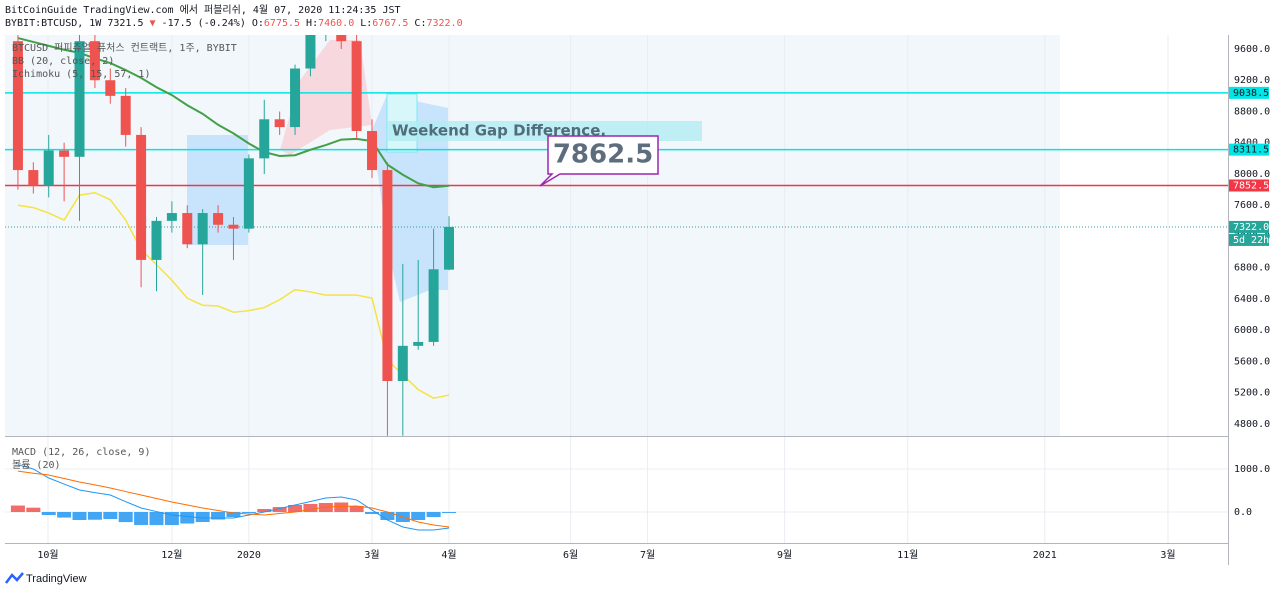  I want to click on x-tick-label: 4월, so click(448, 555).